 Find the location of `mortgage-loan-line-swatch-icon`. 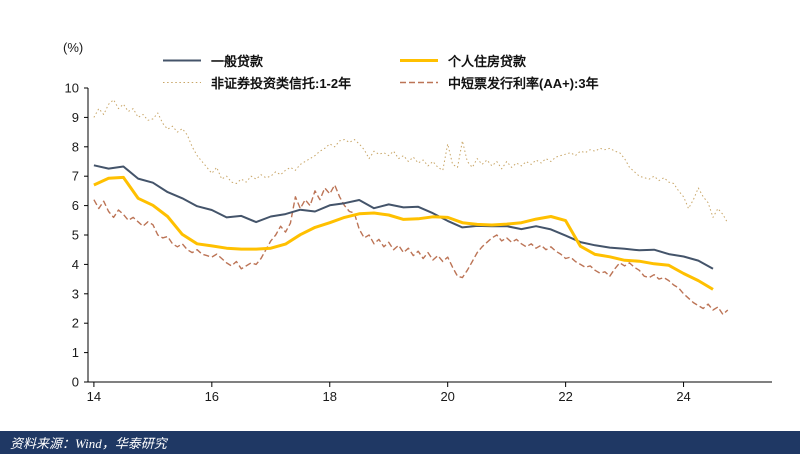

mortgage-loan-line-swatch-icon is located at coordinates (419, 60).